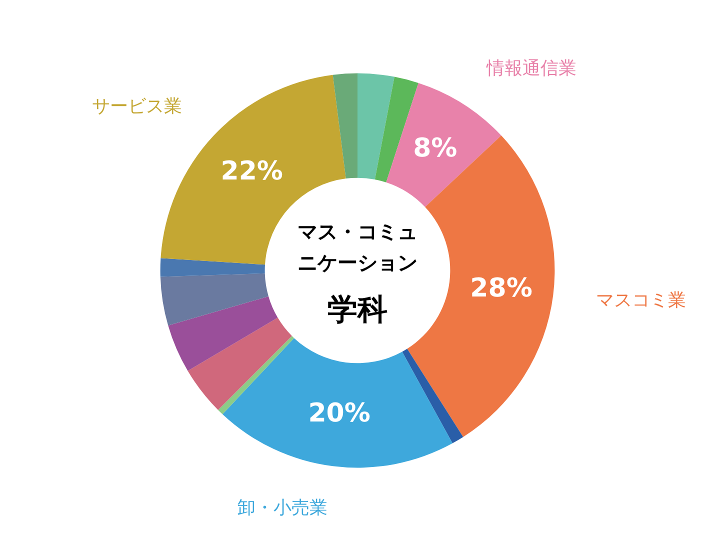  What do you see at coordinates (501, 289) in the screenshot?
I see `data-label: 28%` at bounding box center [501, 289].